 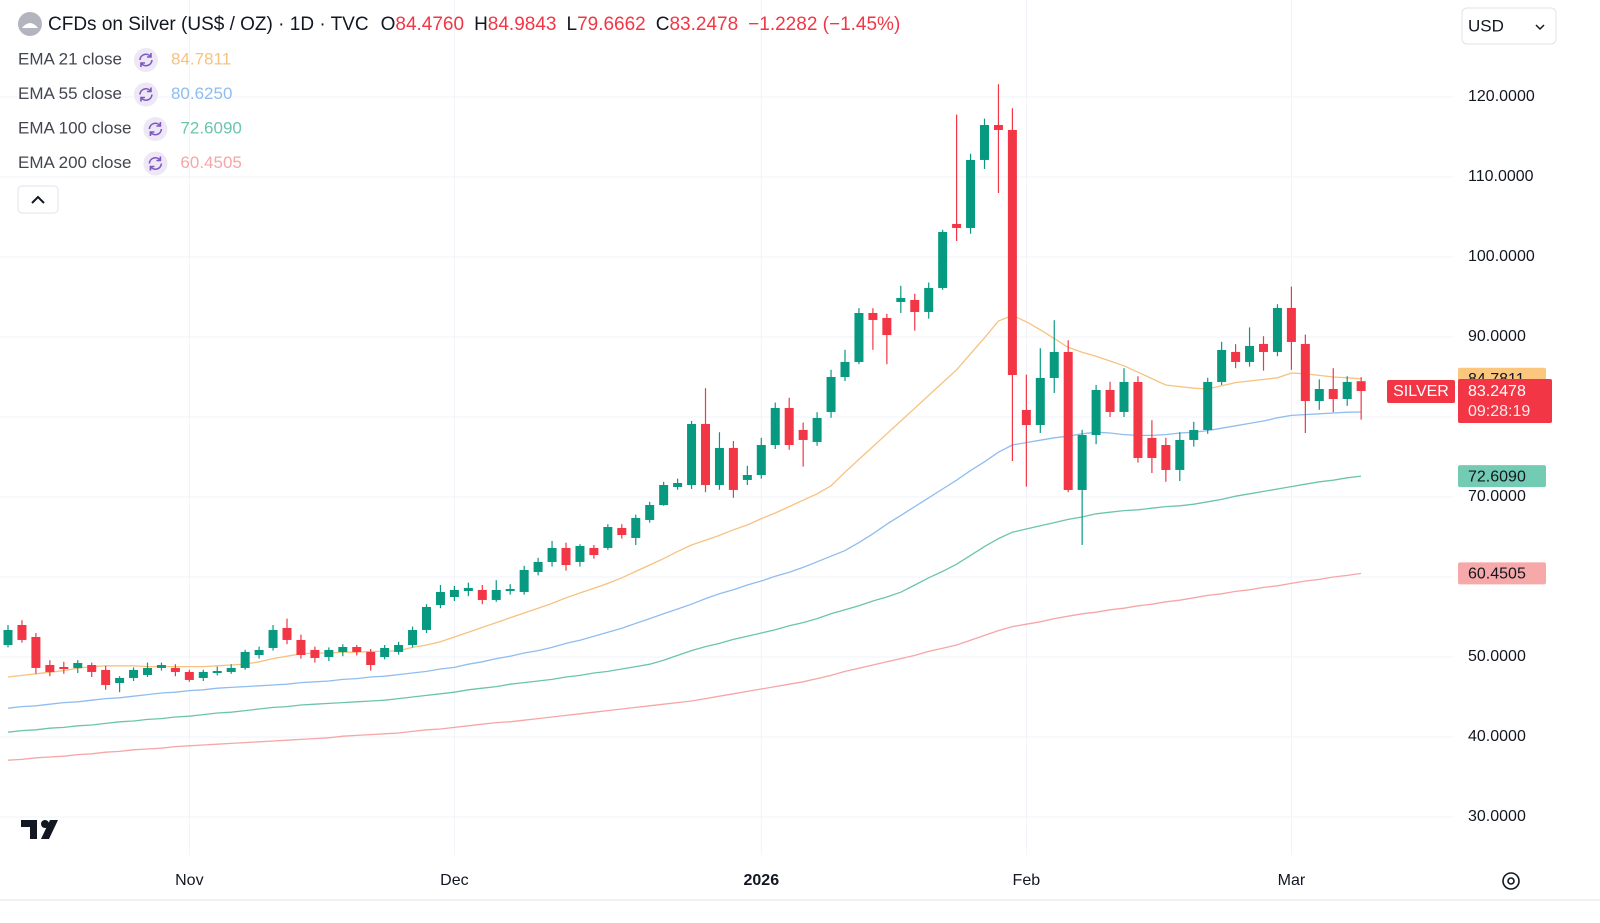 I want to click on symbol-icon-shape, so click(x=30, y=25).